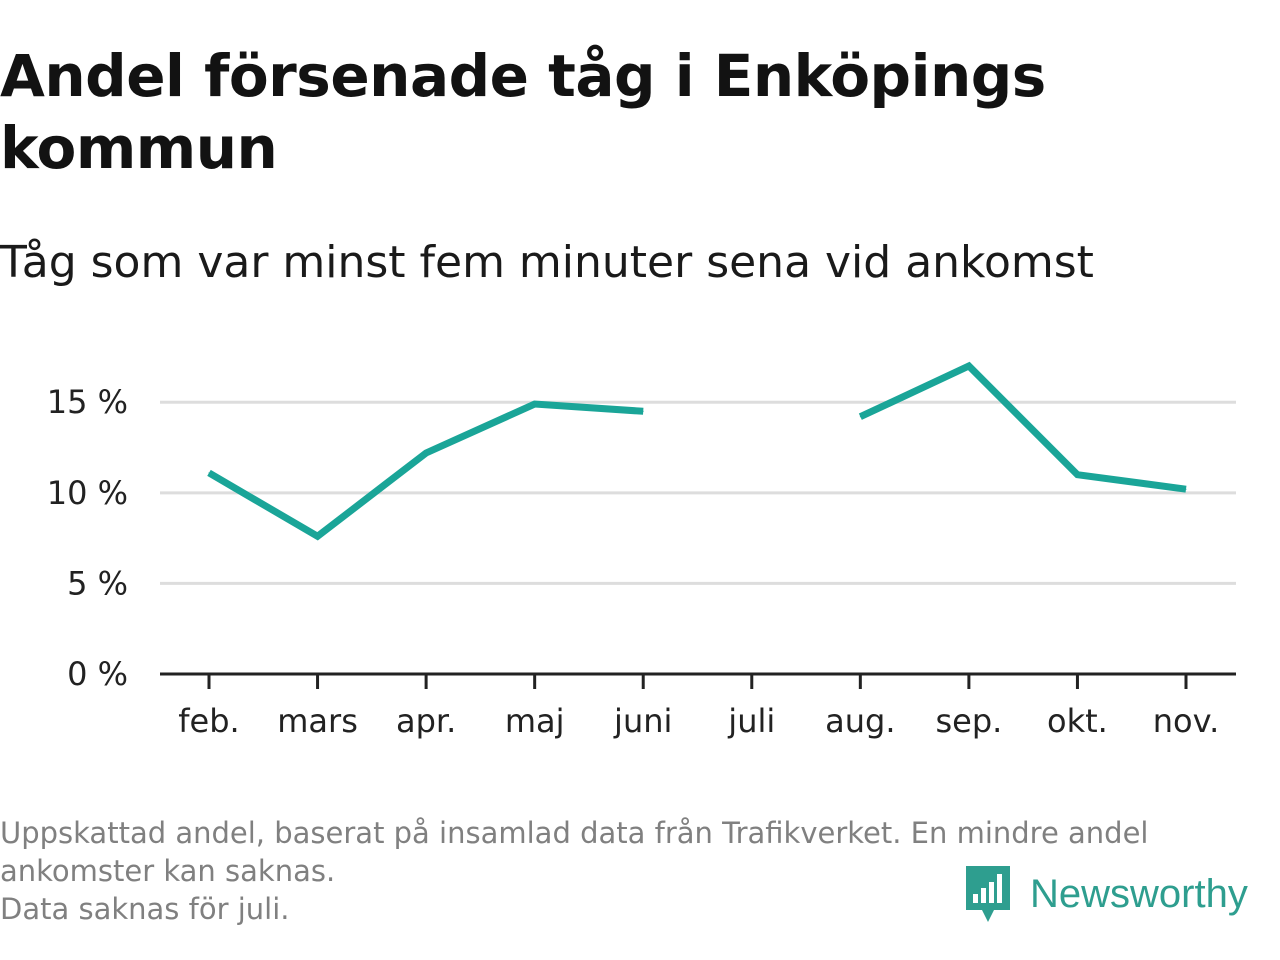 The width and height of the screenshot is (1280, 960). What do you see at coordinates (97, 583) in the screenshot?
I see `y-tick-label: 5 %` at bounding box center [97, 583].